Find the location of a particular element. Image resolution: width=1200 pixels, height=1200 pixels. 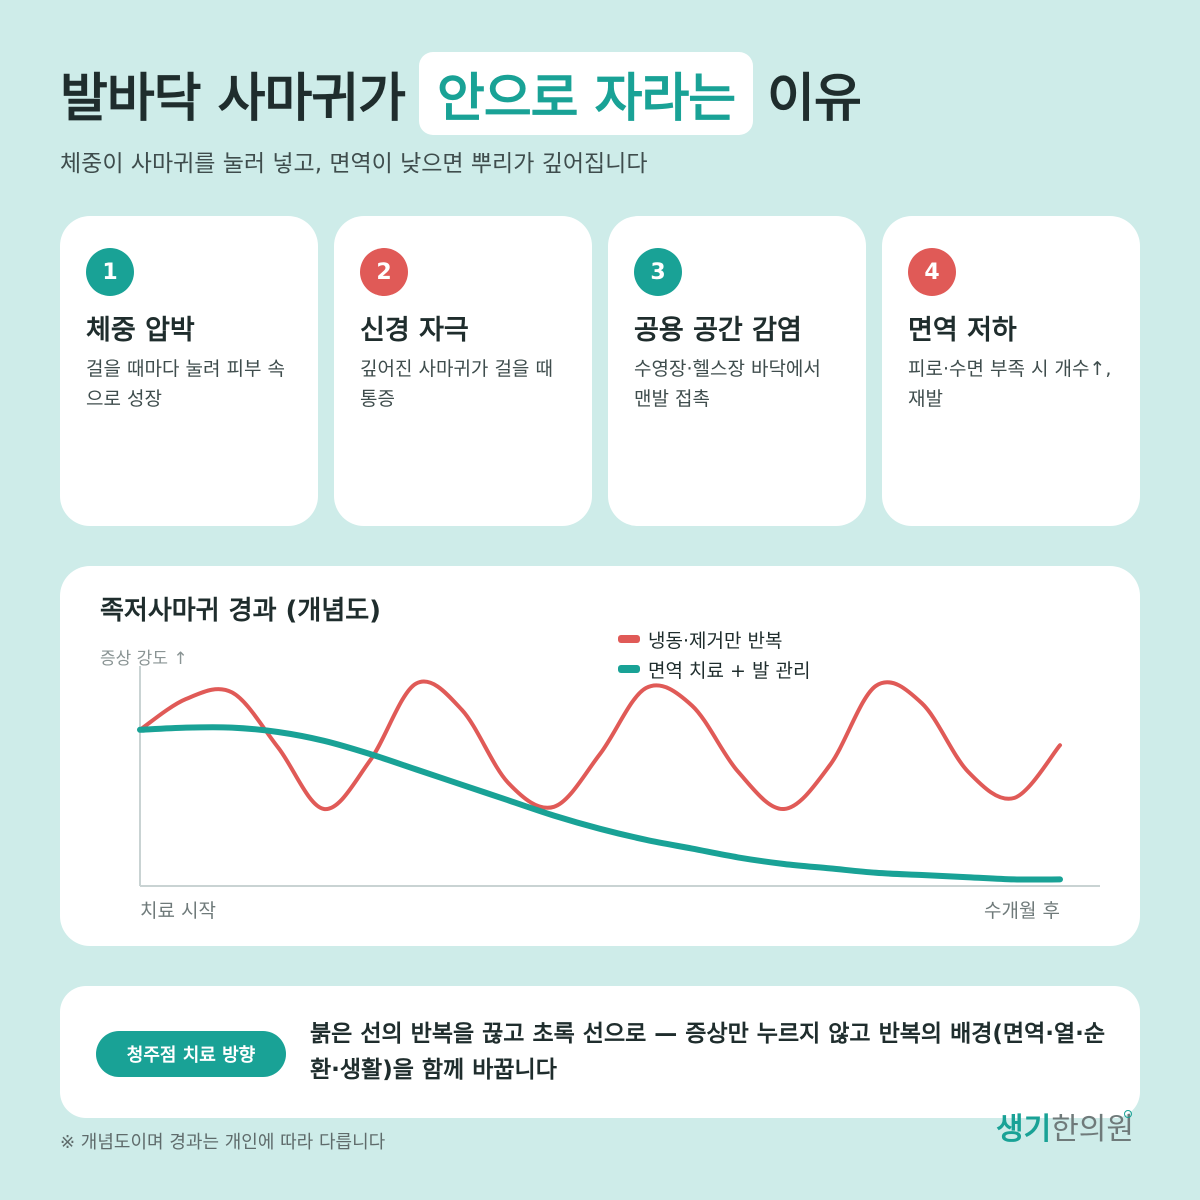

legend-label: 면역 치료 + 발 관리 is located at coordinates (729, 670).